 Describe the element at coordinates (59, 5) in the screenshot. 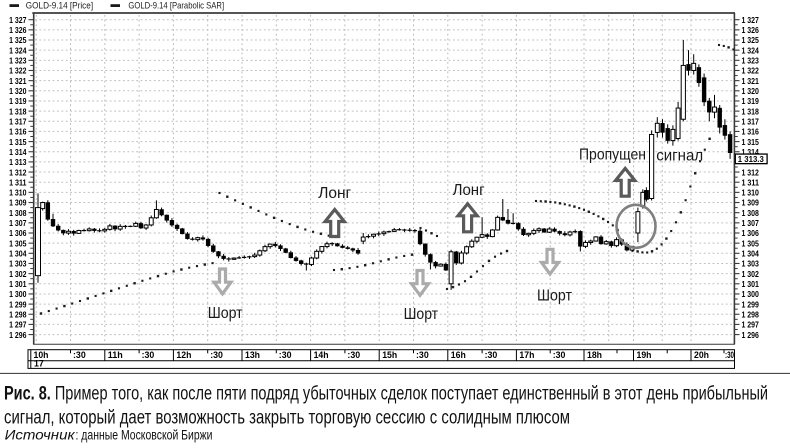

I see `svg-text: GOLD-9.14 [Price]` at that location.